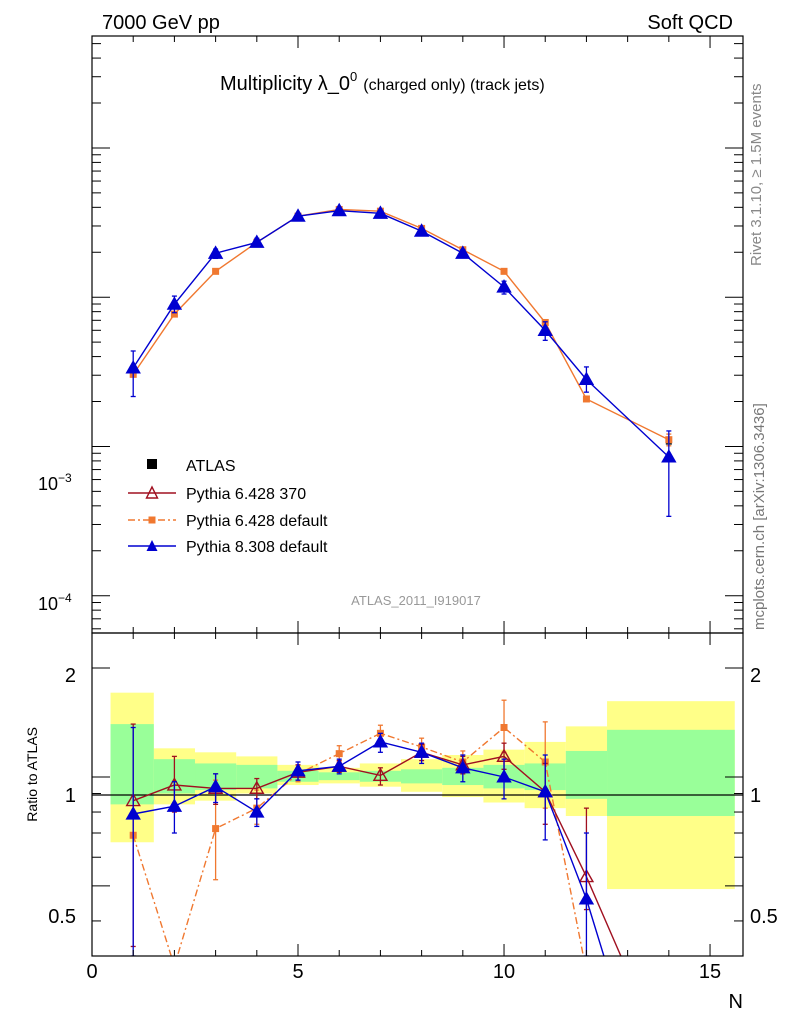 The width and height of the screenshot is (786, 1024). I want to click on x-axis-label: N, so click(736, 1002).